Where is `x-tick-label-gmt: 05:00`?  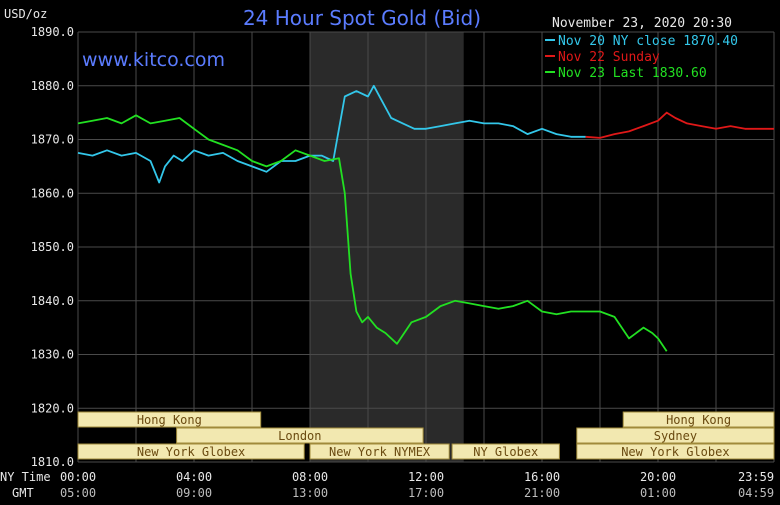 x-tick-label-gmt: 05:00 is located at coordinates (78, 493).